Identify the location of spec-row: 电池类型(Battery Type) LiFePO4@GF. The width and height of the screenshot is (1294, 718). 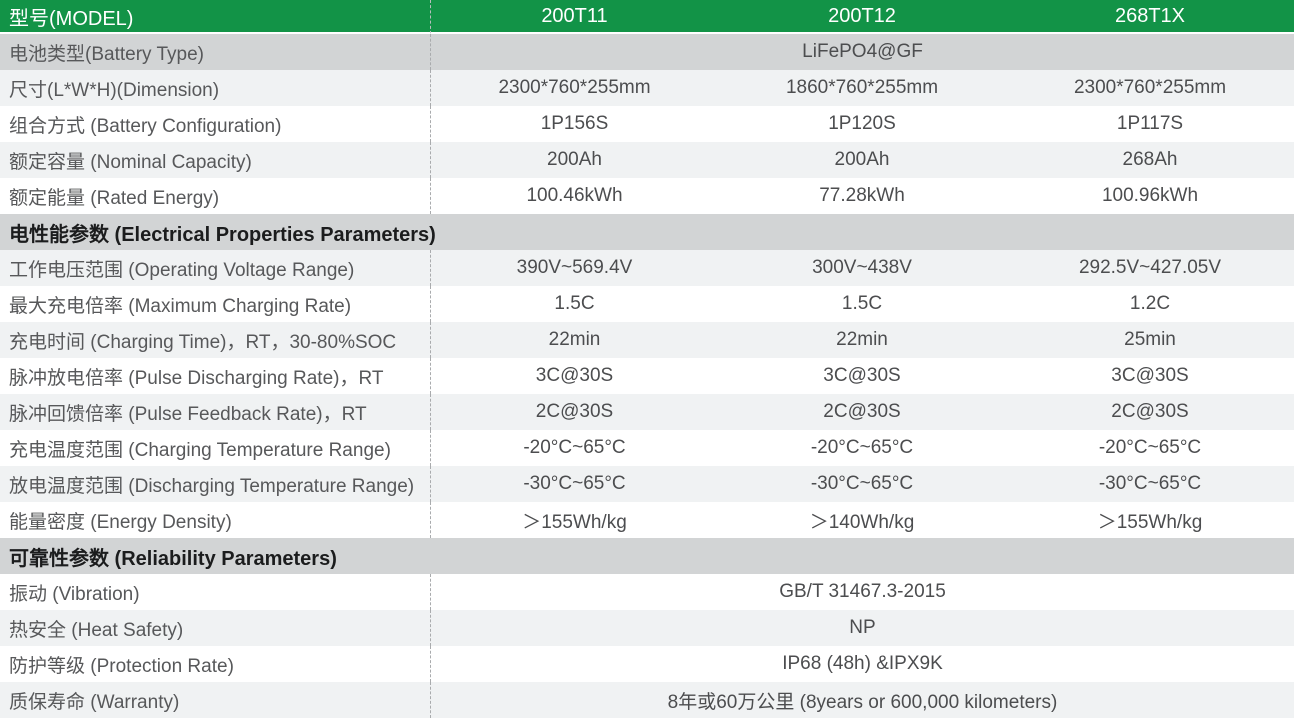
(647, 52).